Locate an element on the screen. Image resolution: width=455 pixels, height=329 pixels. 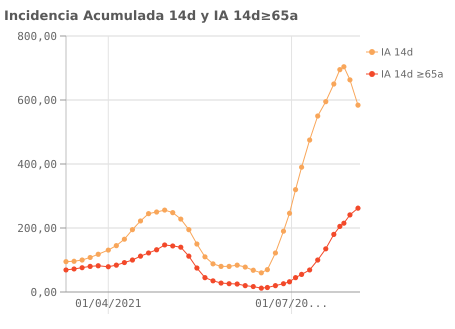
legend-label: IA 14d is located at coordinates (397, 53).